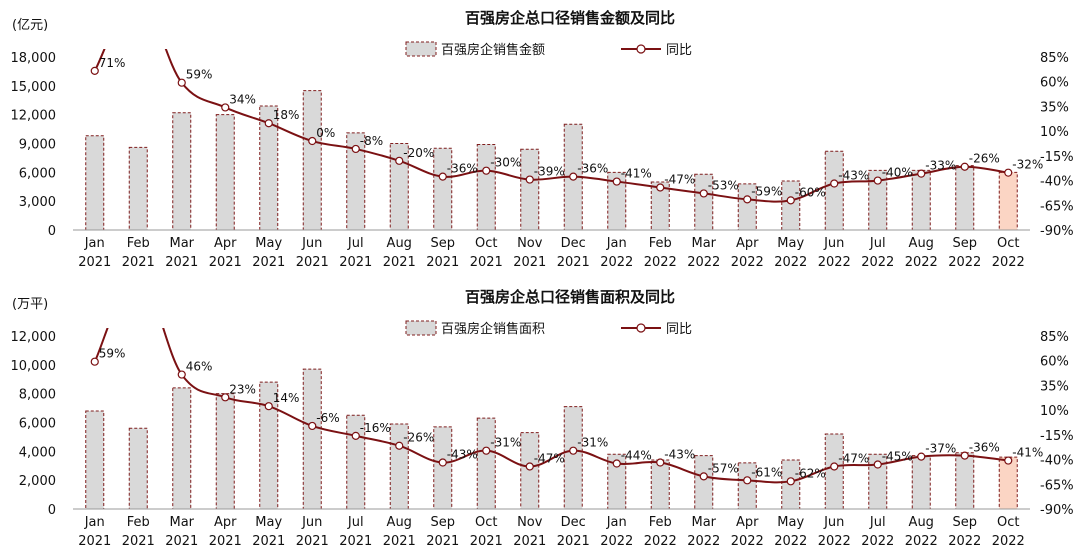 The height and width of the screenshot is (558, 1080). Describe the element at coordinates (810, 473) in the screenshot. I see `yoy-data-label: -62%` at that location.